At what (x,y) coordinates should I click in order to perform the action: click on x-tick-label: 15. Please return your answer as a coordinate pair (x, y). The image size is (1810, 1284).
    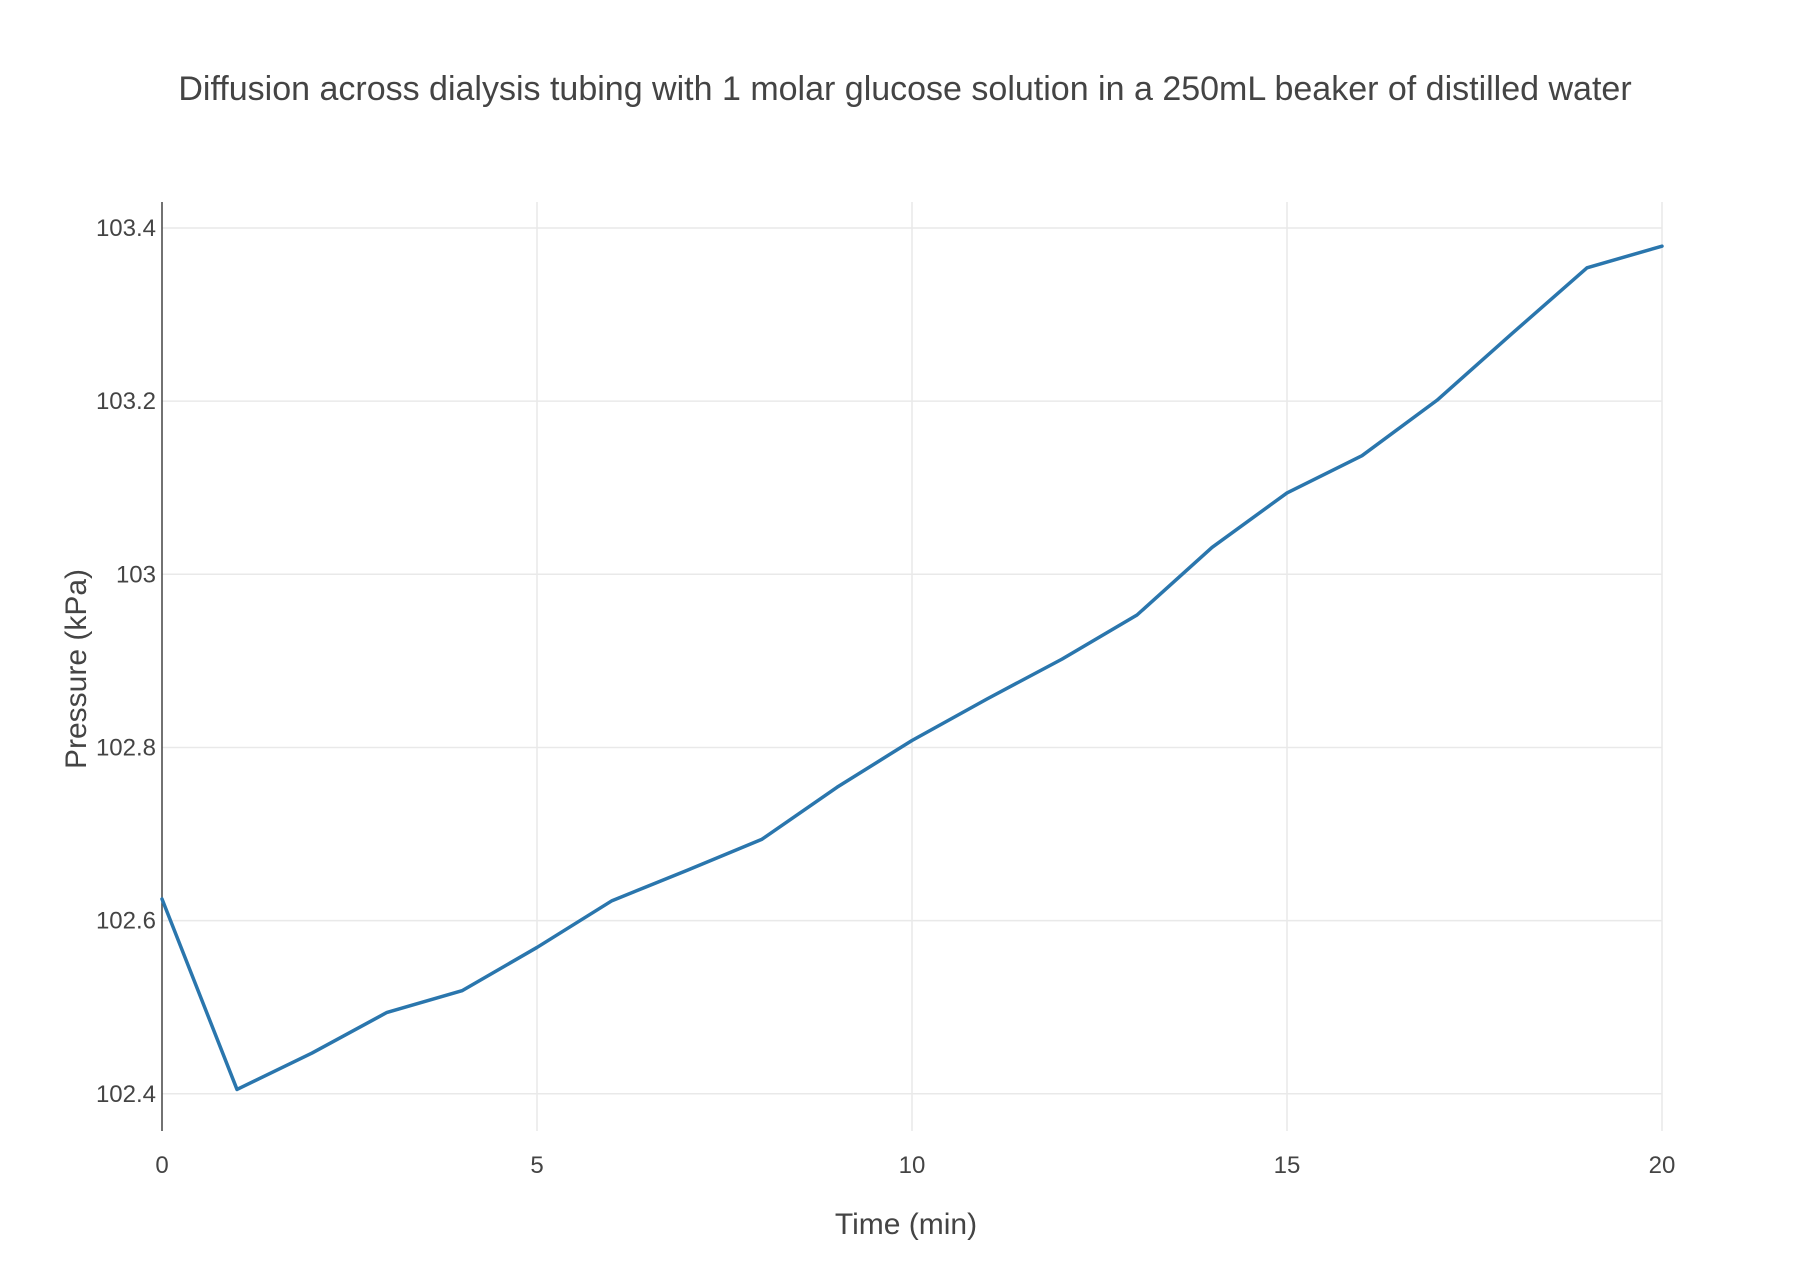
    Looking at the image, I should click on (1287, 1165).